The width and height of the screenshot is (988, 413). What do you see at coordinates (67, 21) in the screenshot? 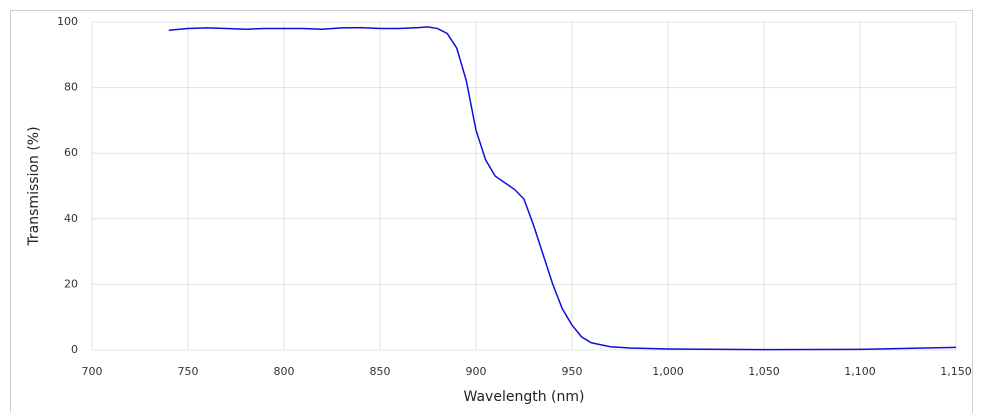
I see `y-tick-label: 100` at bounding box center [67, 21].